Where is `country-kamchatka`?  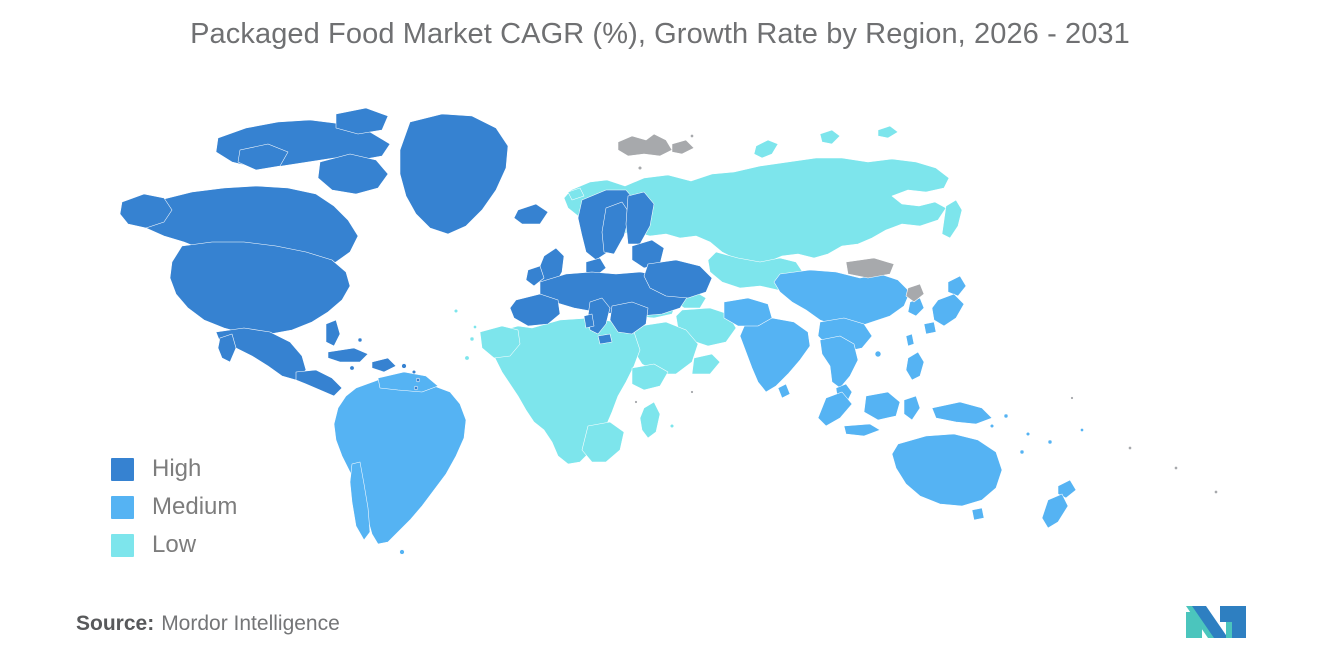 country-kamchatka is located at coordinates (952, 219).